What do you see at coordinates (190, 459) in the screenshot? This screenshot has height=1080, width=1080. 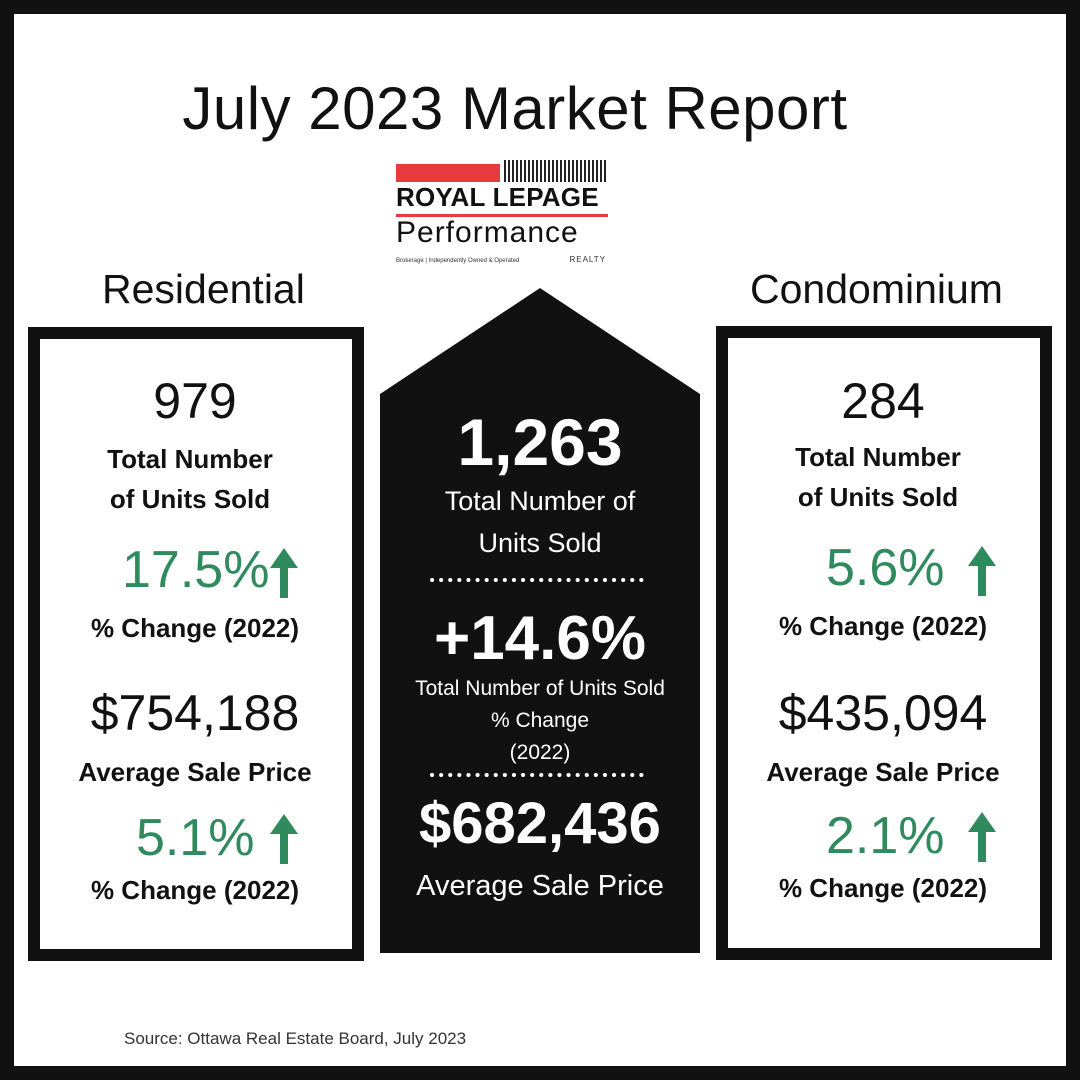 I see `residential-units-label-1: Total Number` at bounding box center [190, 459].